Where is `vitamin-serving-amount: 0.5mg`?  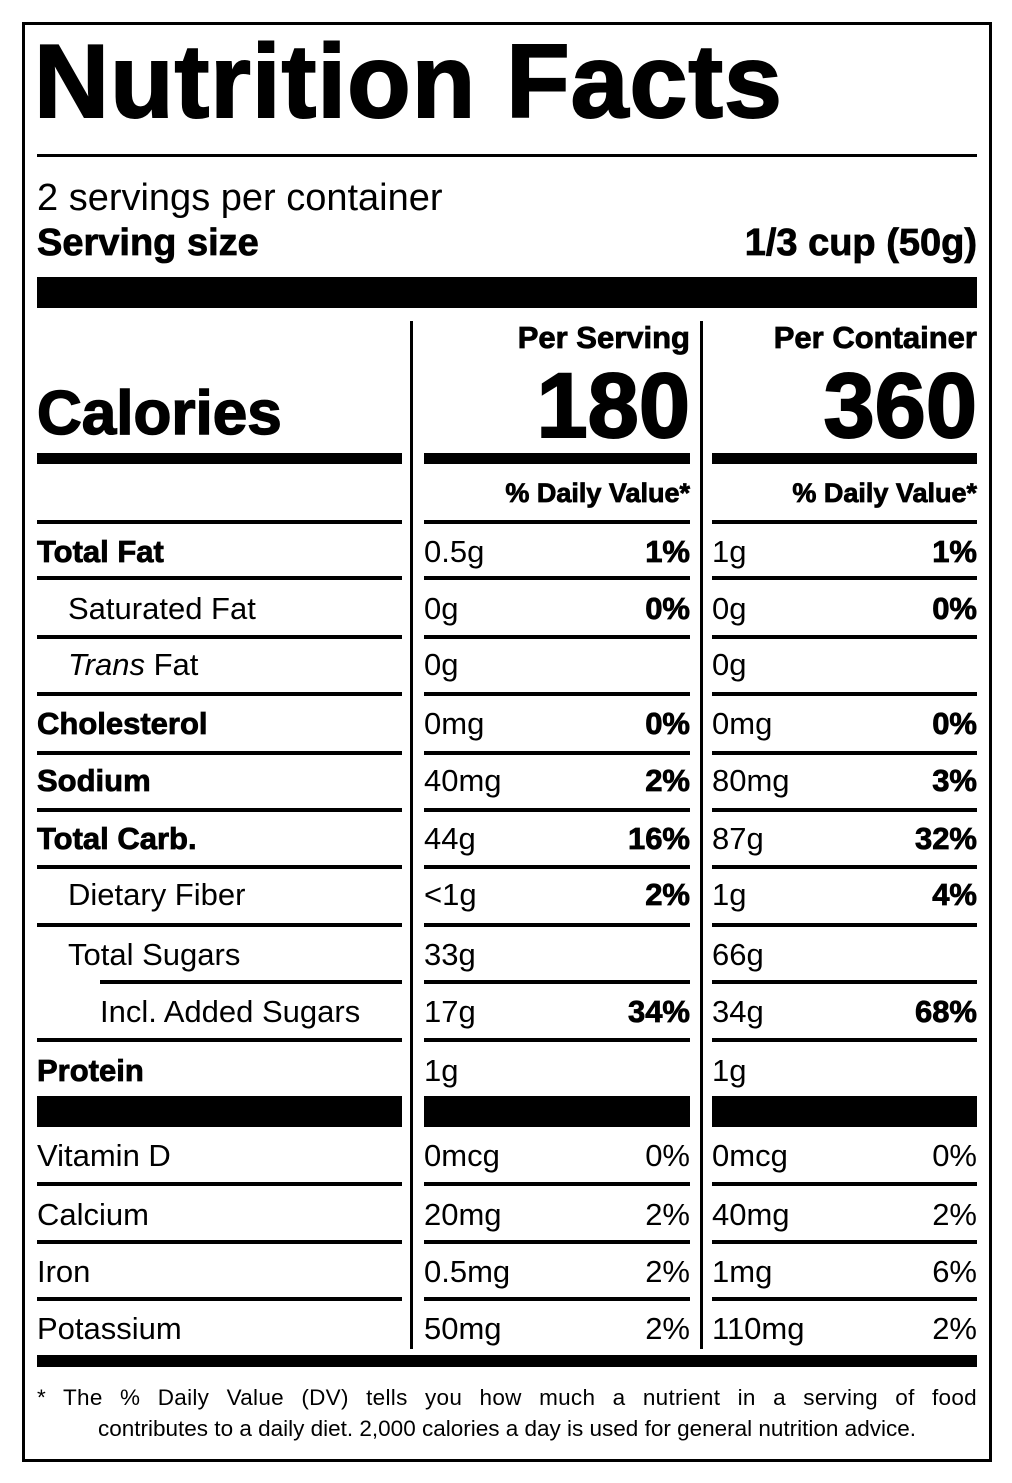
vitamin-serving-amount: 0.5mg is located at coordinates (467, 1271).